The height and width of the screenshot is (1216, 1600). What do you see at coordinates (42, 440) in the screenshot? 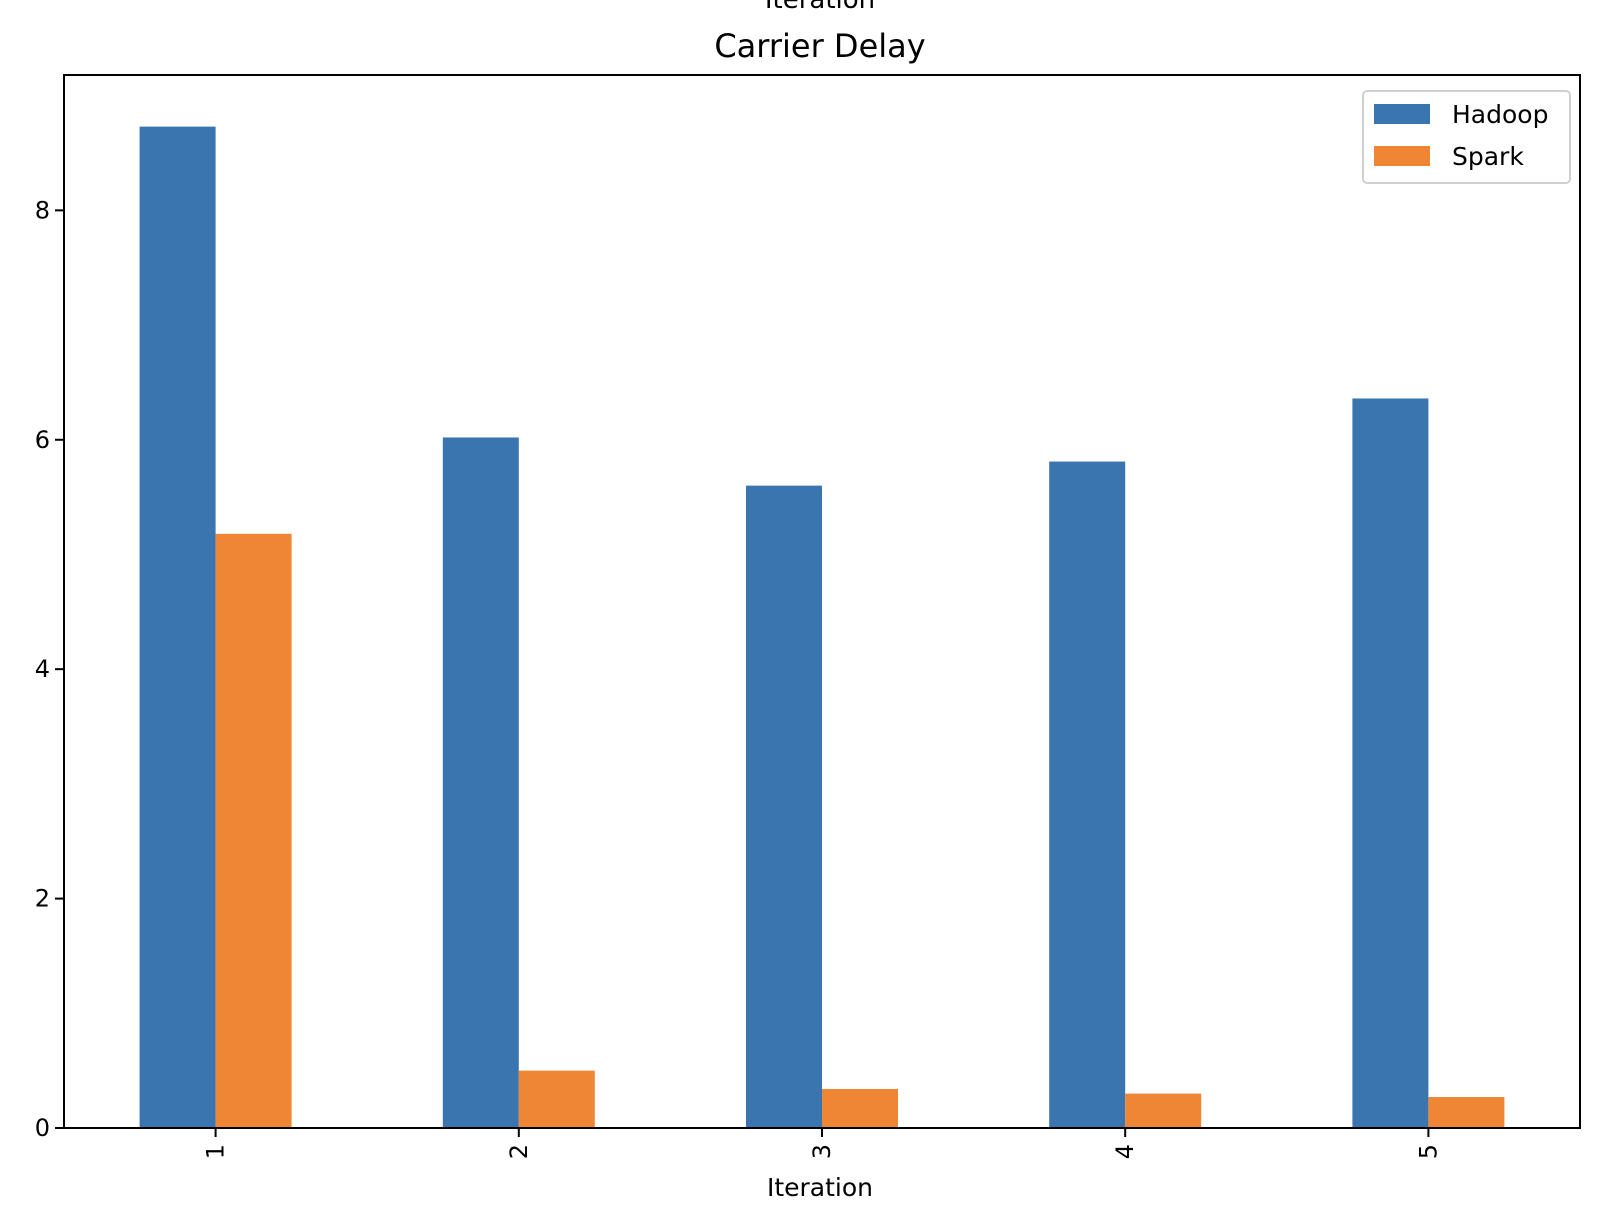
I see `y-tick-label-6: 6` at bounding box center [42, 440].